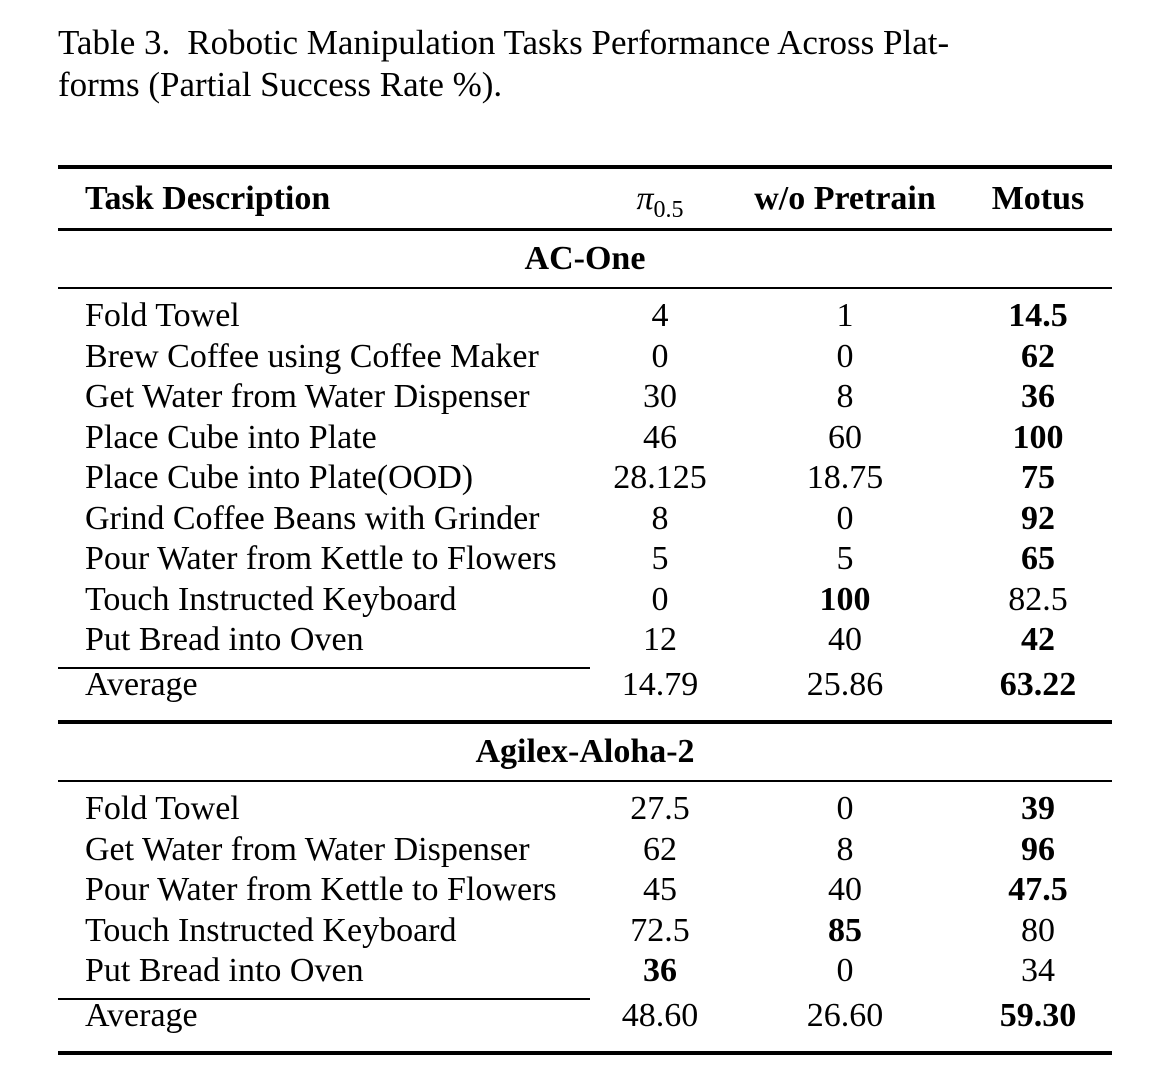 This screenshot has height=1090, width=1158. I want to click on value-cell-motus: 59.30, so click(1038, 1015).